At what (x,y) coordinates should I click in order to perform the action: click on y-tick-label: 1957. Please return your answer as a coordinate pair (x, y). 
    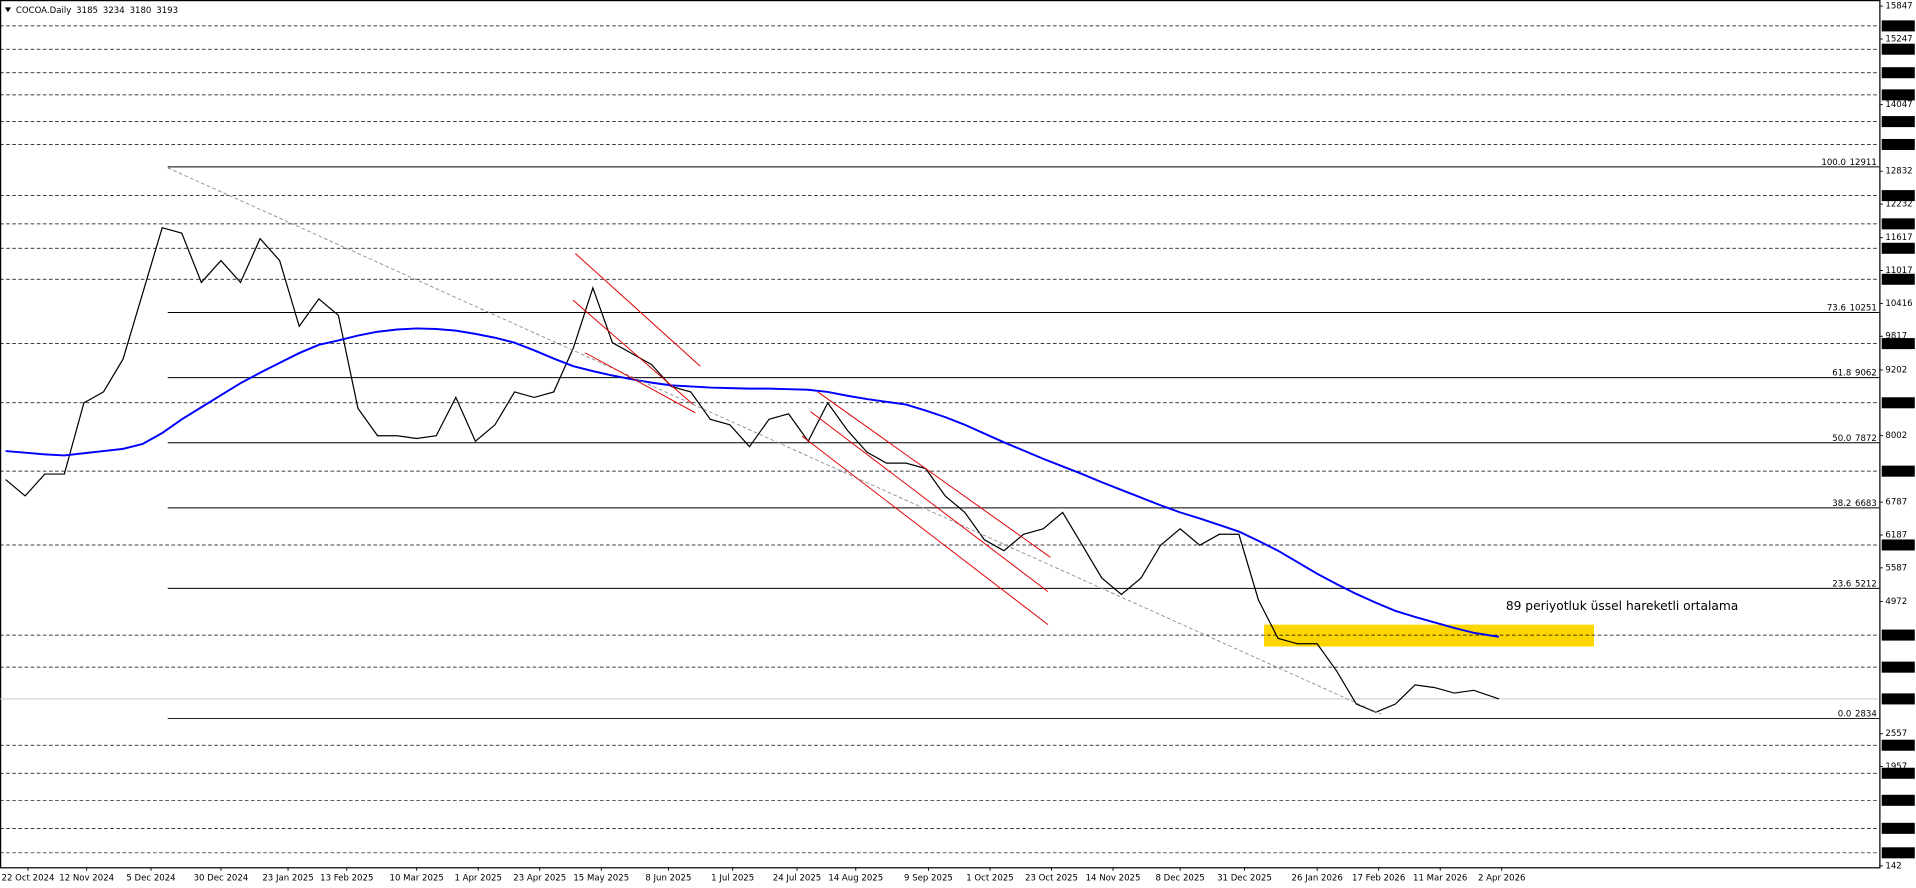
    Looking at the image, I should click on (1896, 767).